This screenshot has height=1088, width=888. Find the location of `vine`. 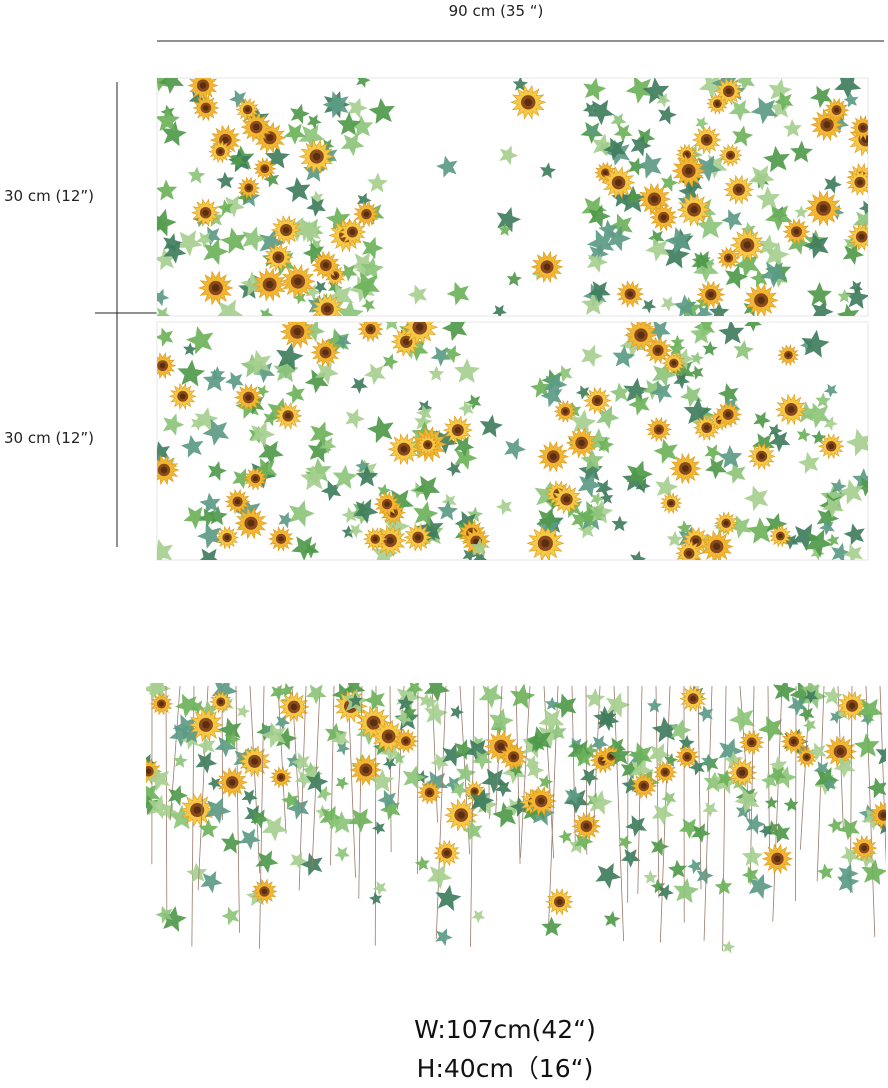

vine is located at coordinates (237, 809).